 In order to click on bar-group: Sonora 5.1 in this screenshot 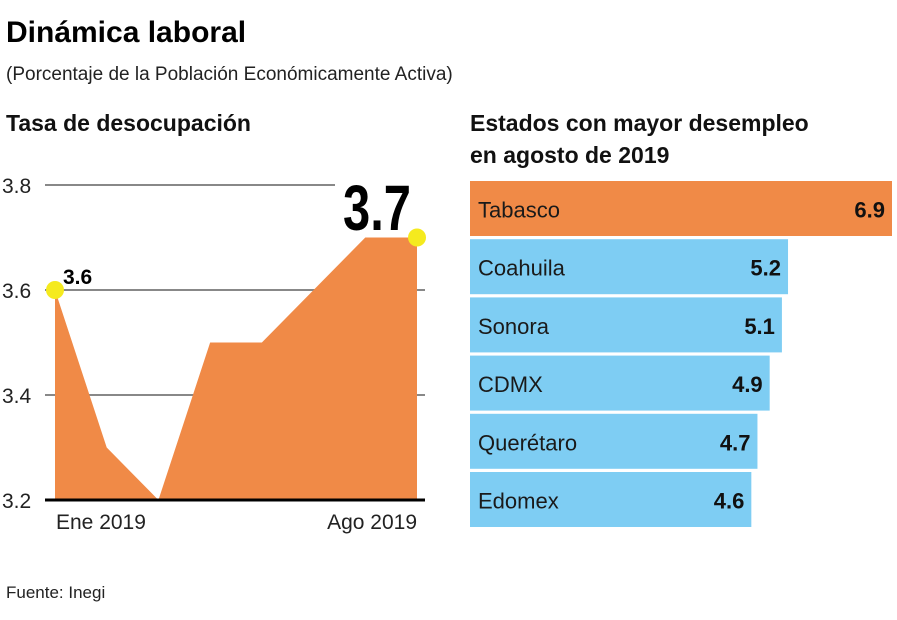, I will do `click(626, 325)`.